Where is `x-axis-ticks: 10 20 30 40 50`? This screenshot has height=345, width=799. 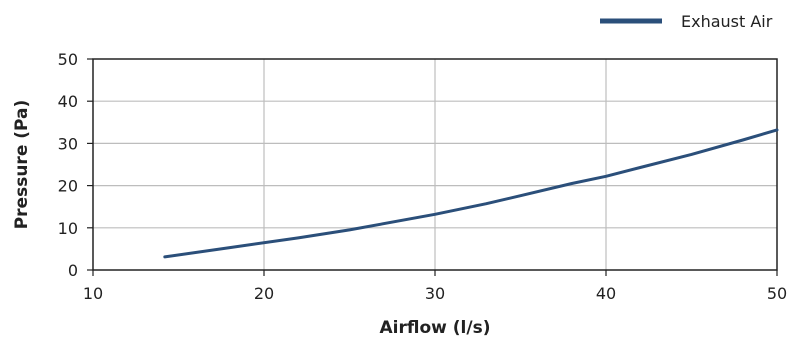
x-axis-ticks: 10 20 30 40 50 is located at coordinates (435, 286).